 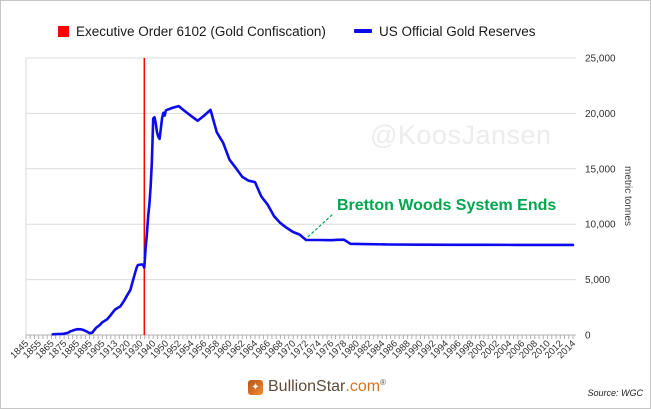 I want to click on registered-trademark-symbol: ®, so click(x=383, y=382).